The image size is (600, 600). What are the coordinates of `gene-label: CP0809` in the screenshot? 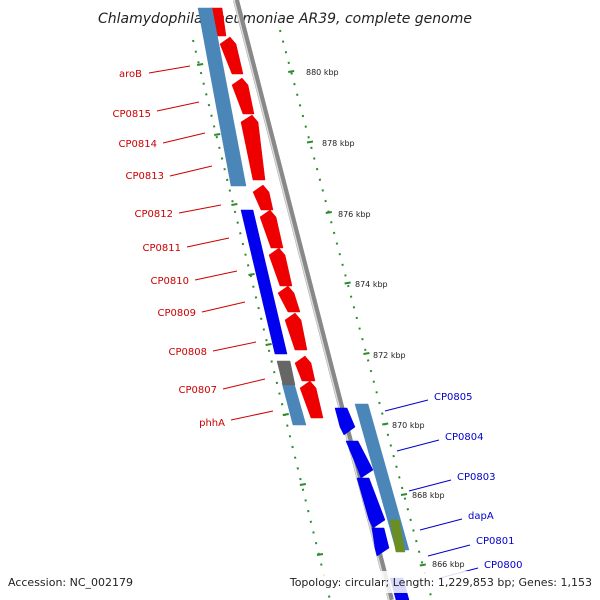 It's located at (177, 313).